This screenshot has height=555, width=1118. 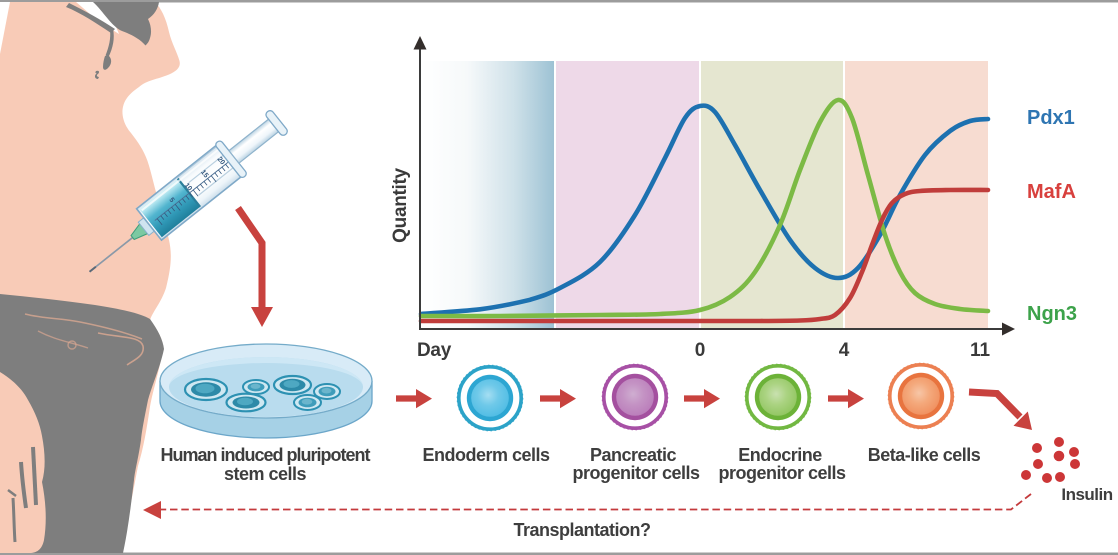 I want to click on svg-text: stem cells, so click(x=265, y=474).